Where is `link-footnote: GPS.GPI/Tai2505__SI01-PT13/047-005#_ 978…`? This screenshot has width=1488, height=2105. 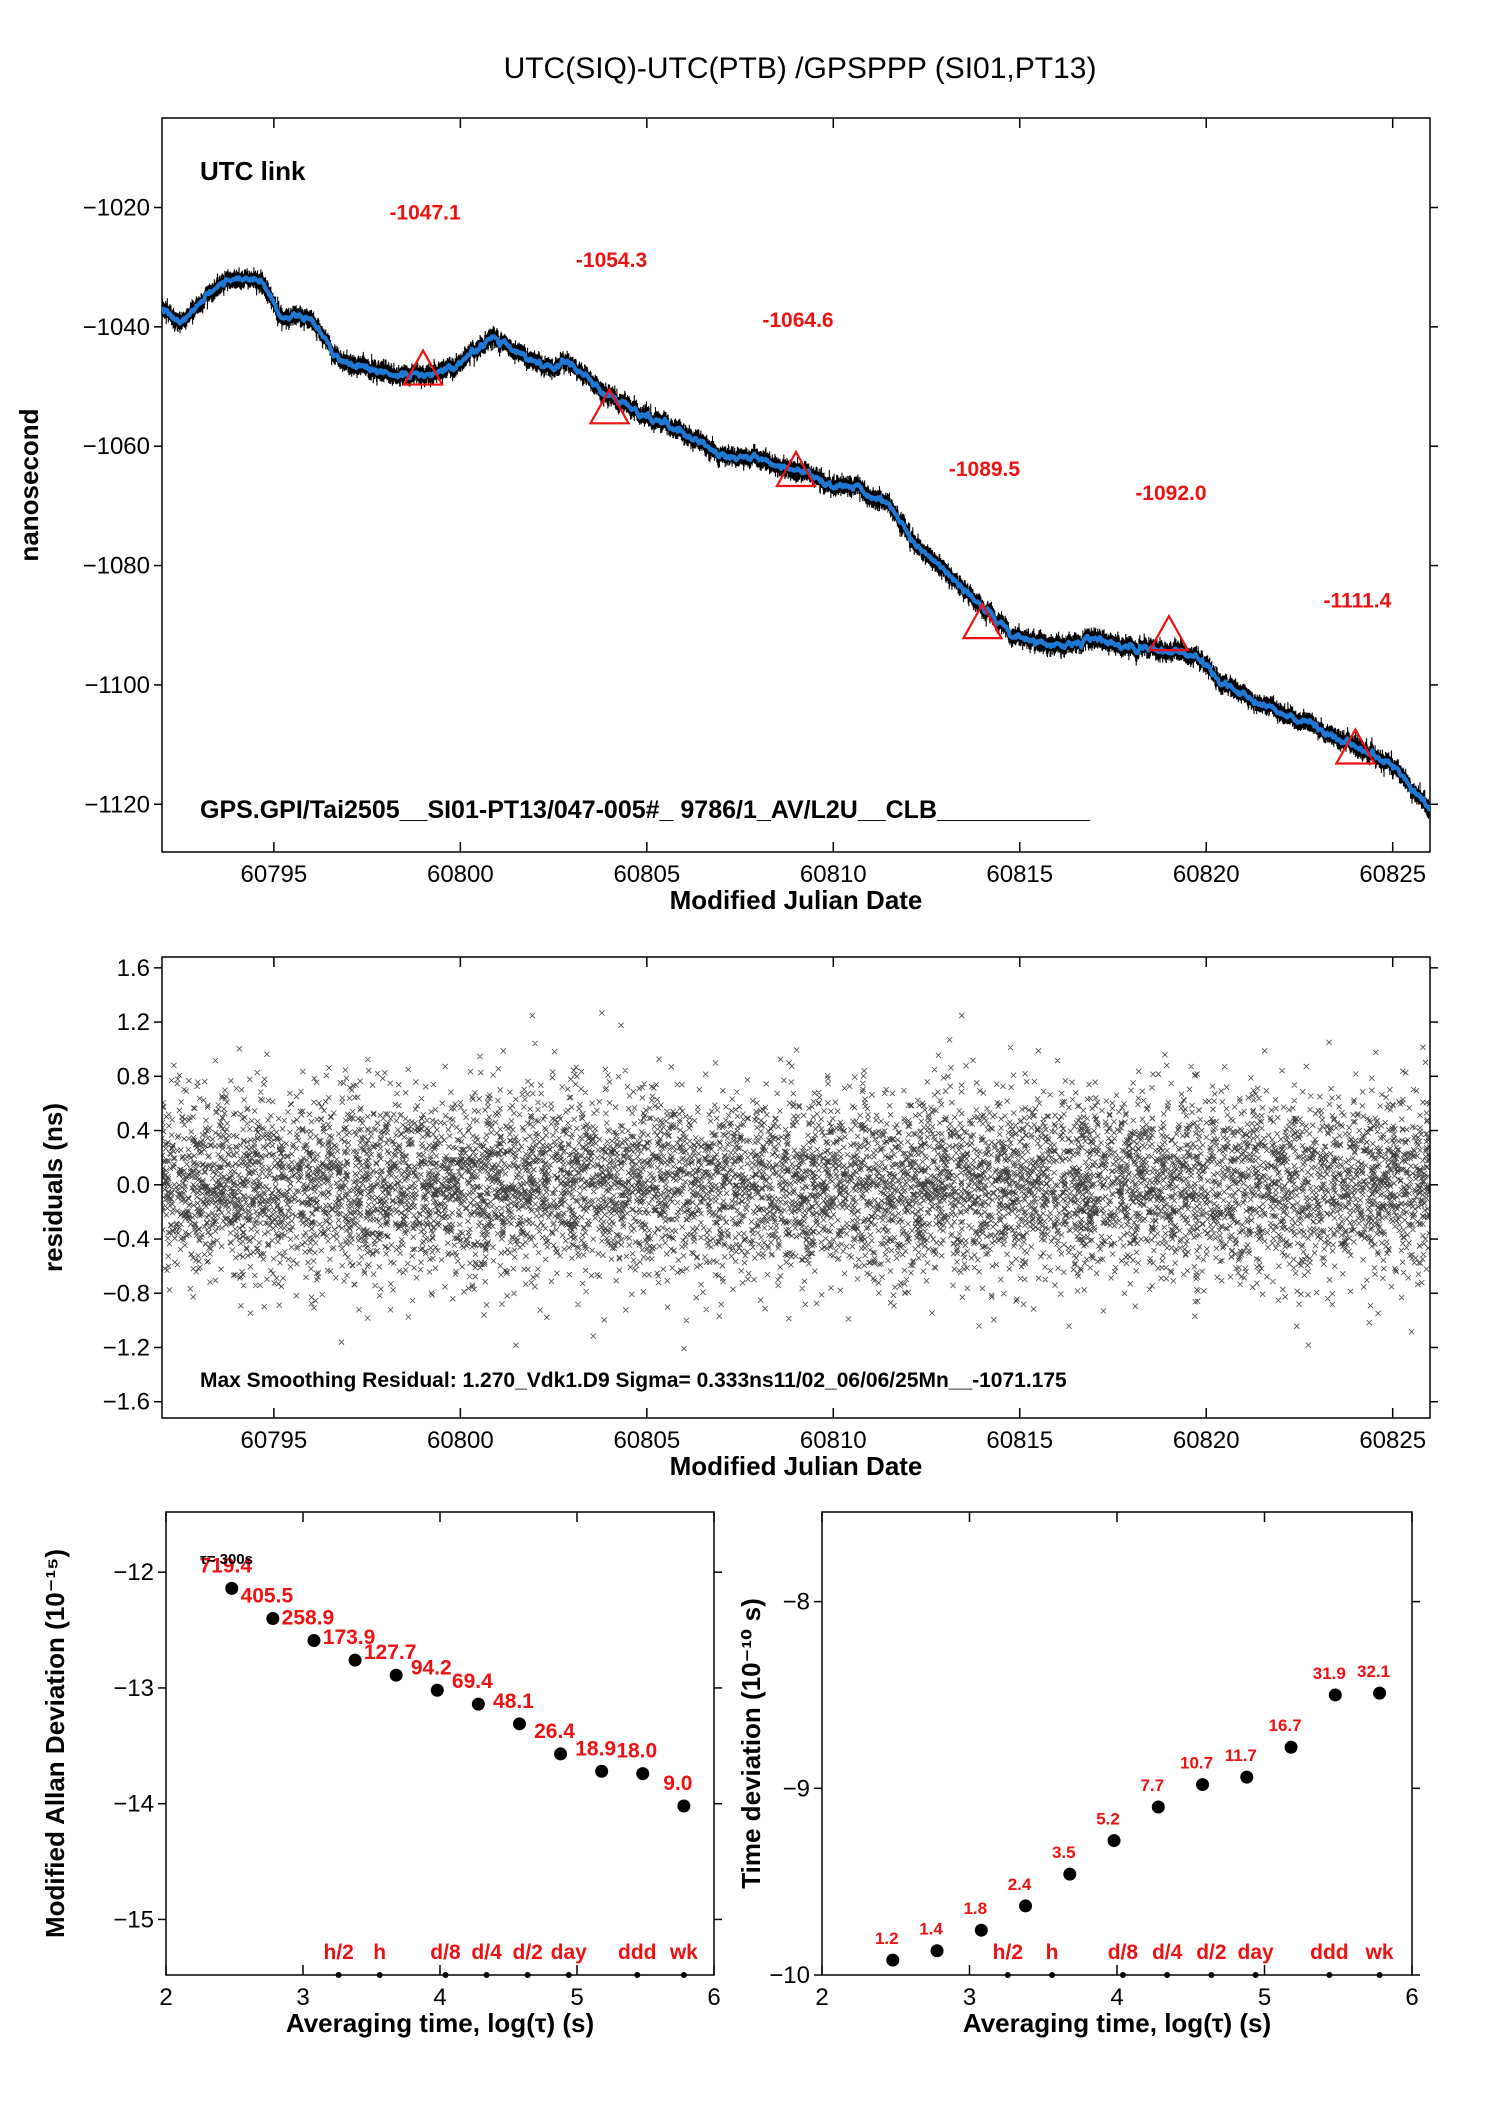 link-footnote: GPS.GPI/Tai2505__SI01-PT13/047-005#_ 978… is located at coordinates (645, 810).